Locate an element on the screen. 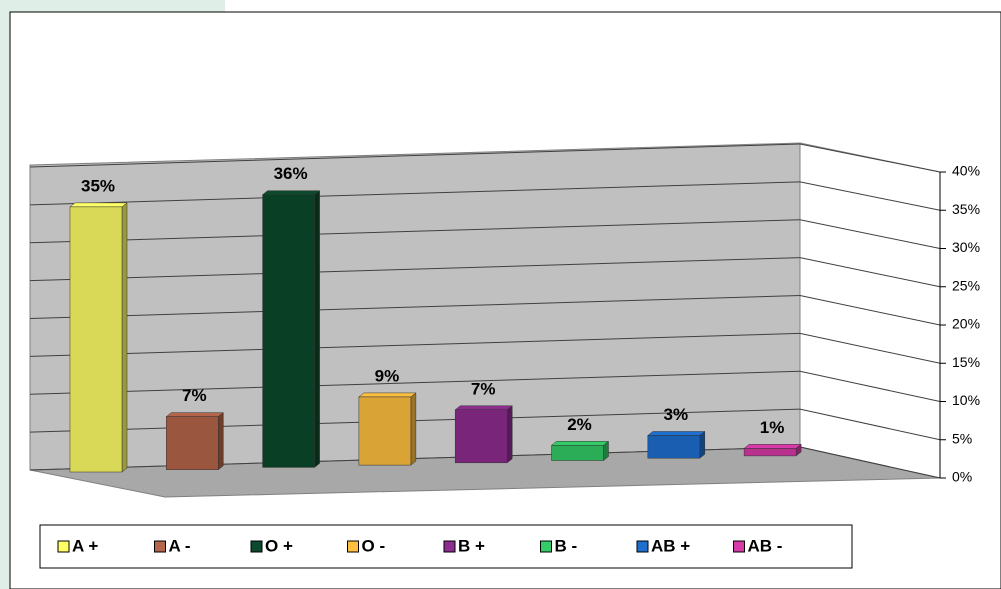  y-tick-label: 40% is located at coordinates (966, 171).